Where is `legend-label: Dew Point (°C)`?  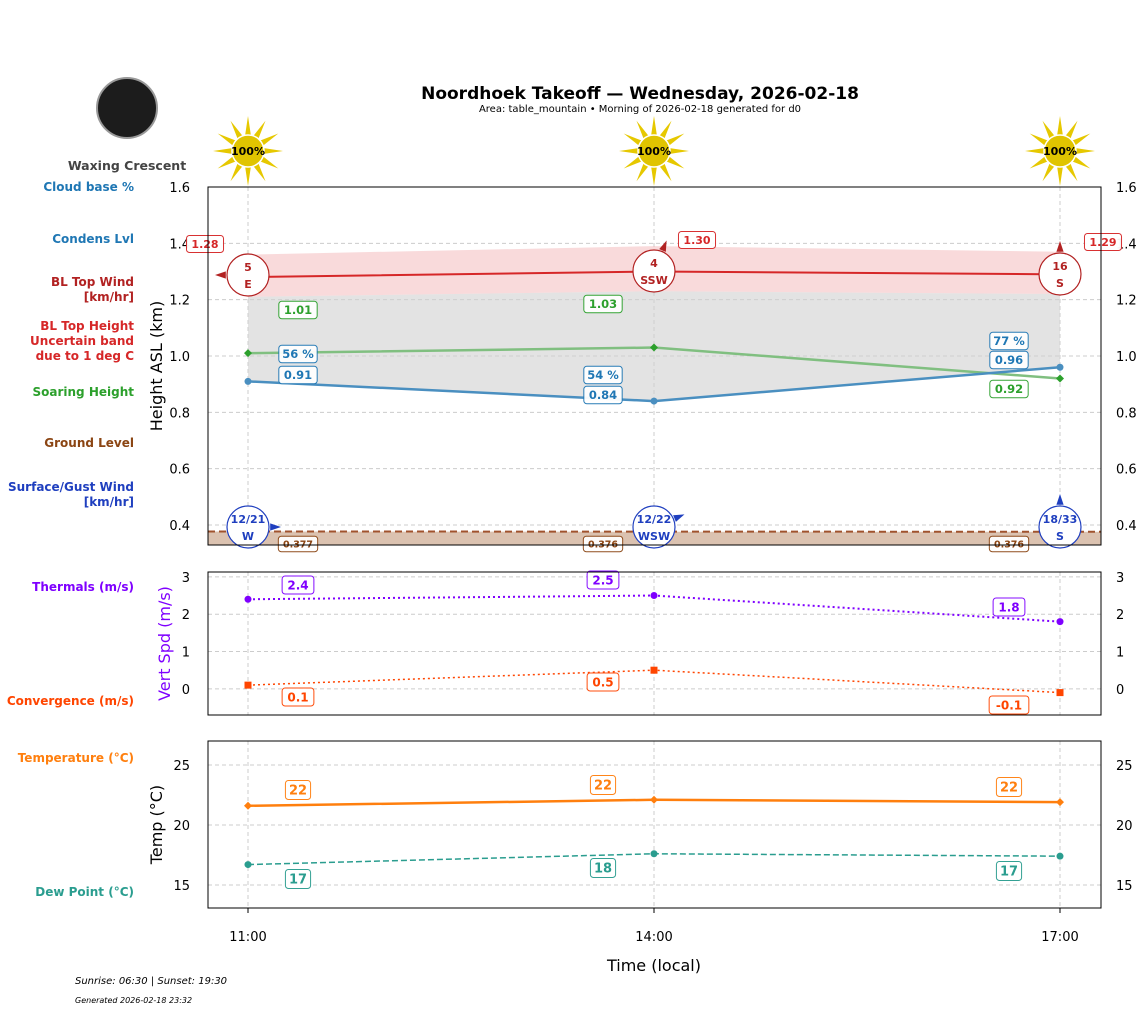 legend-label: Dew Point (°C) is located at coordinates (84, 892).